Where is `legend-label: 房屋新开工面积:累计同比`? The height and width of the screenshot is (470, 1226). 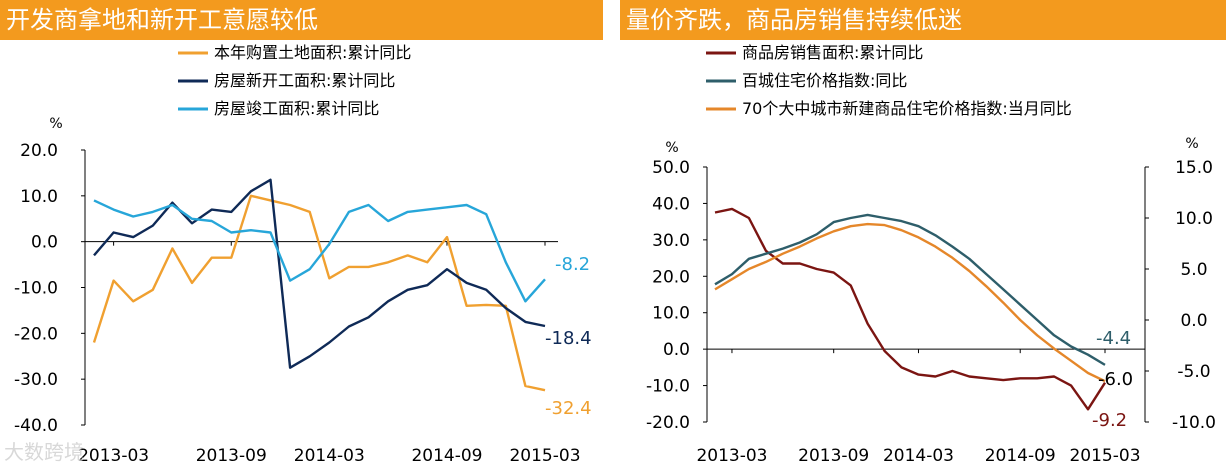
legend-label: 房屋新开工面积:累计同比 is located at coordinates (304, 80).